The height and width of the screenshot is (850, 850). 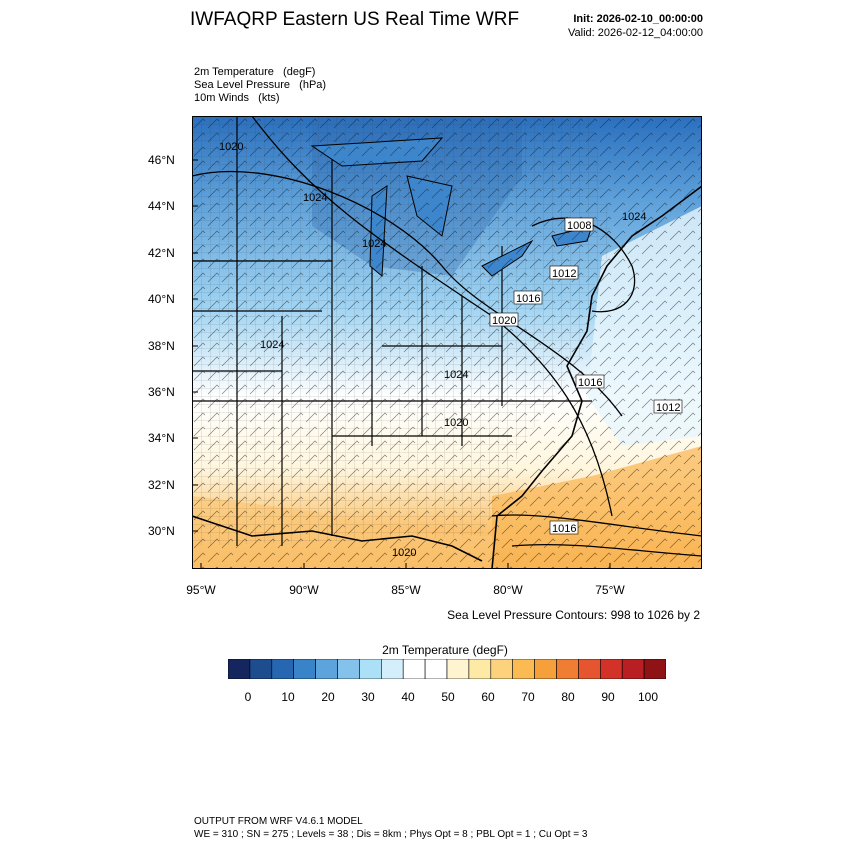 What do you see at coordinates (161, 392) in the screenshot?
I see `lat-label: 36°N` at bounding box center [161, 392].